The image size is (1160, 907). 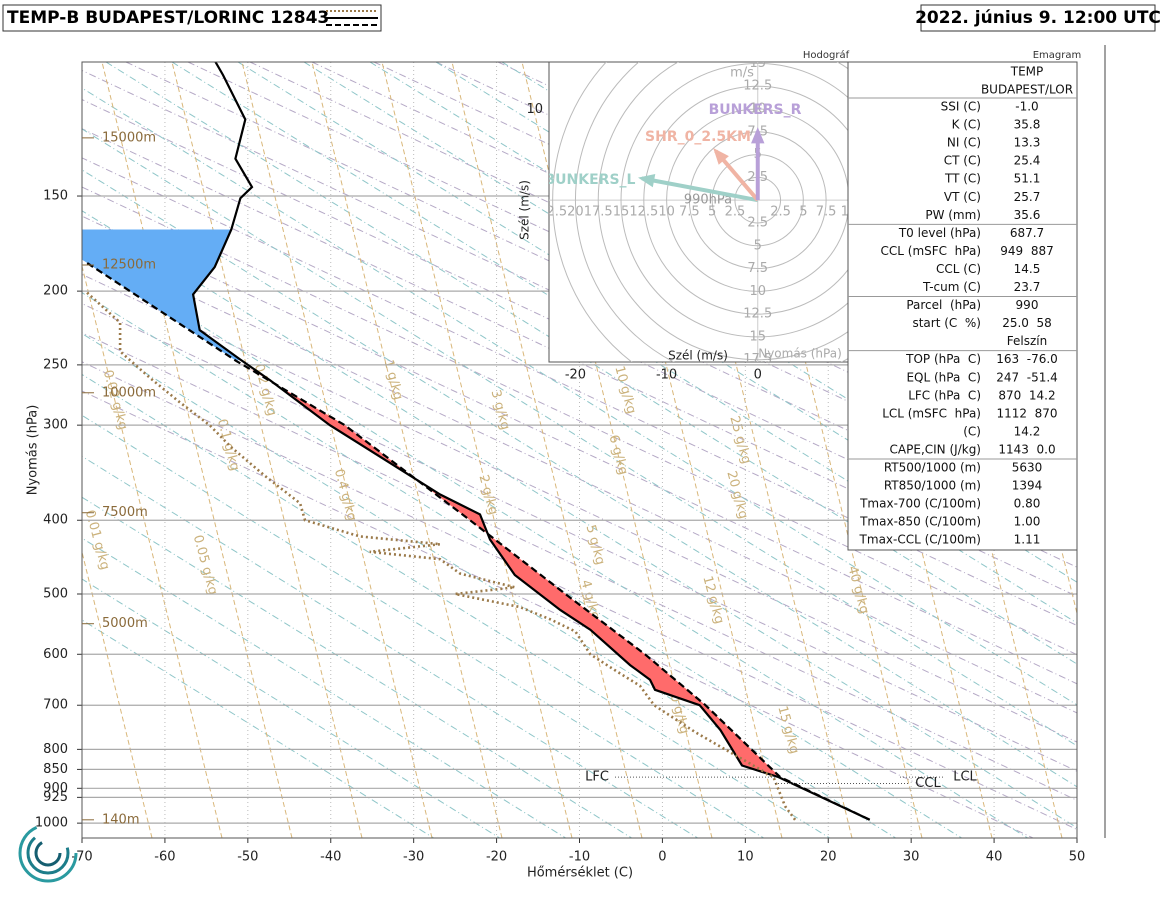 What do you see at coordinates (1027, 431) in the screenshot?
I see `stats-value: 14.2` at bounding box center [1027, 431].